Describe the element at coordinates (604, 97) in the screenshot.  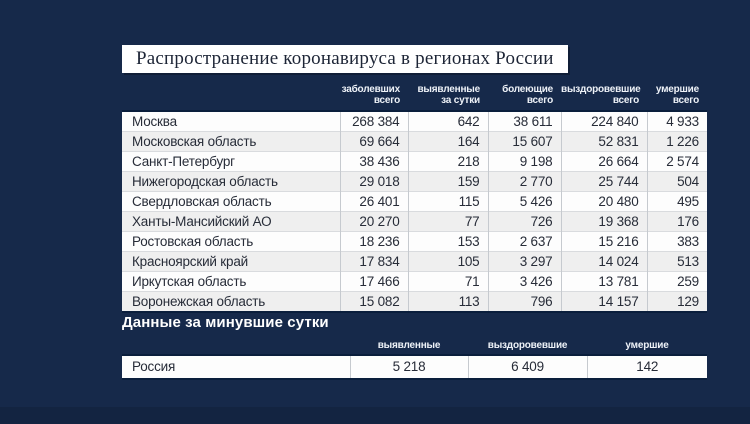
I see `col-header-recovered-total: выздоровевшие всего` at that location.